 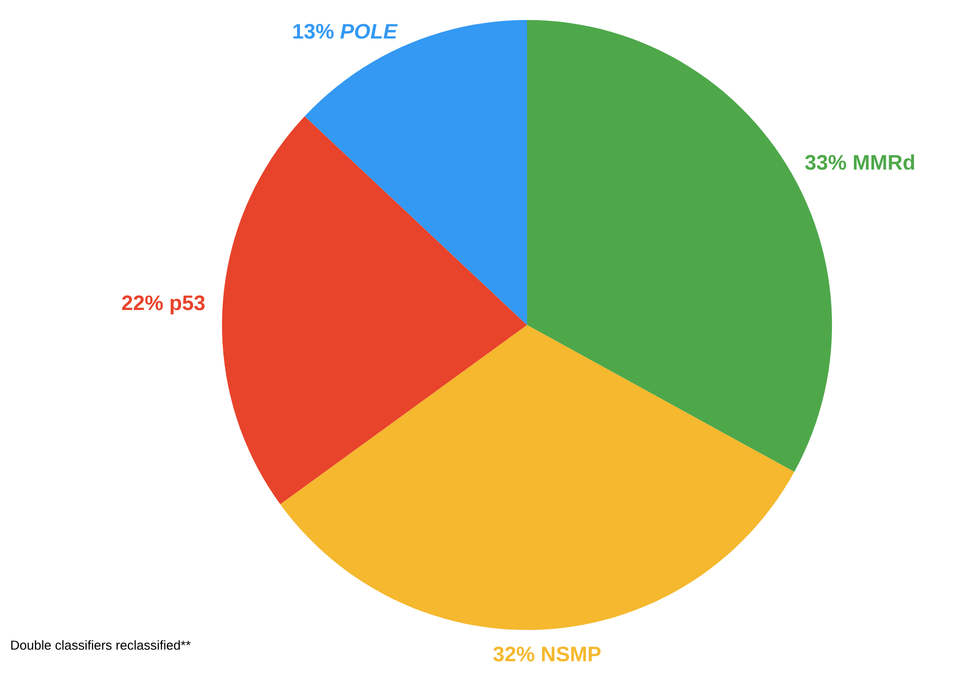 What do you see at coordinates (163, 304) in the screenshot?
I see `slice-label: 22% p53` at bounding box center [163, 304].